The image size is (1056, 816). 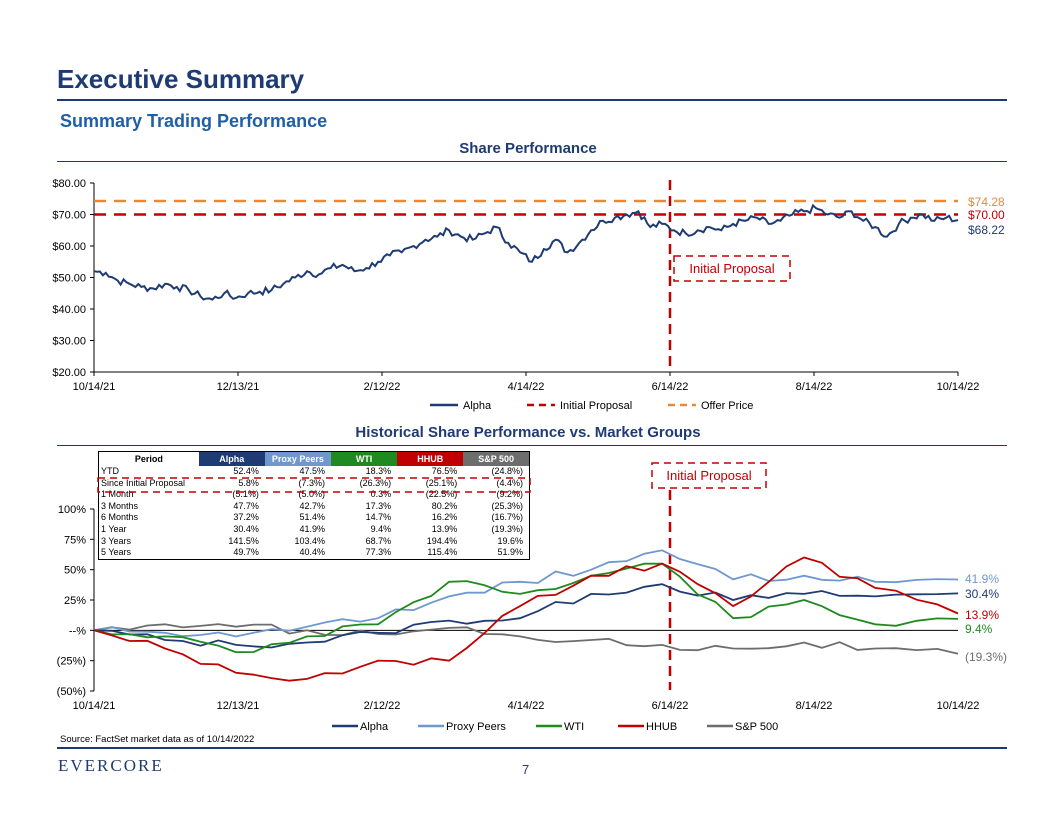 What do you see at coordinates (496, 458) in the screenshot?
I see `table-header-sp500: S&P 500` at bounding box center [496, 458].